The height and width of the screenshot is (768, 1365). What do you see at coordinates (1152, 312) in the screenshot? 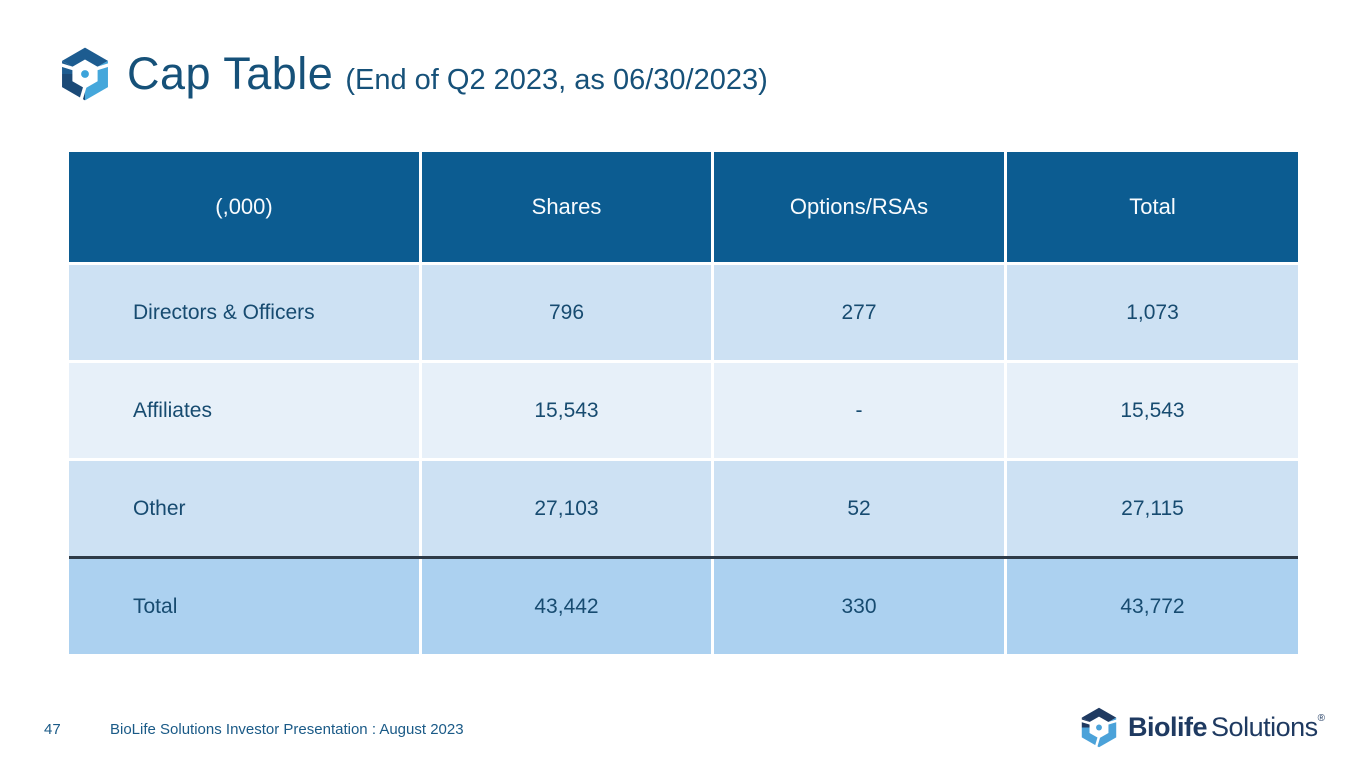
I see `total-cell: 1,073` at bounding box center [1152, 312].